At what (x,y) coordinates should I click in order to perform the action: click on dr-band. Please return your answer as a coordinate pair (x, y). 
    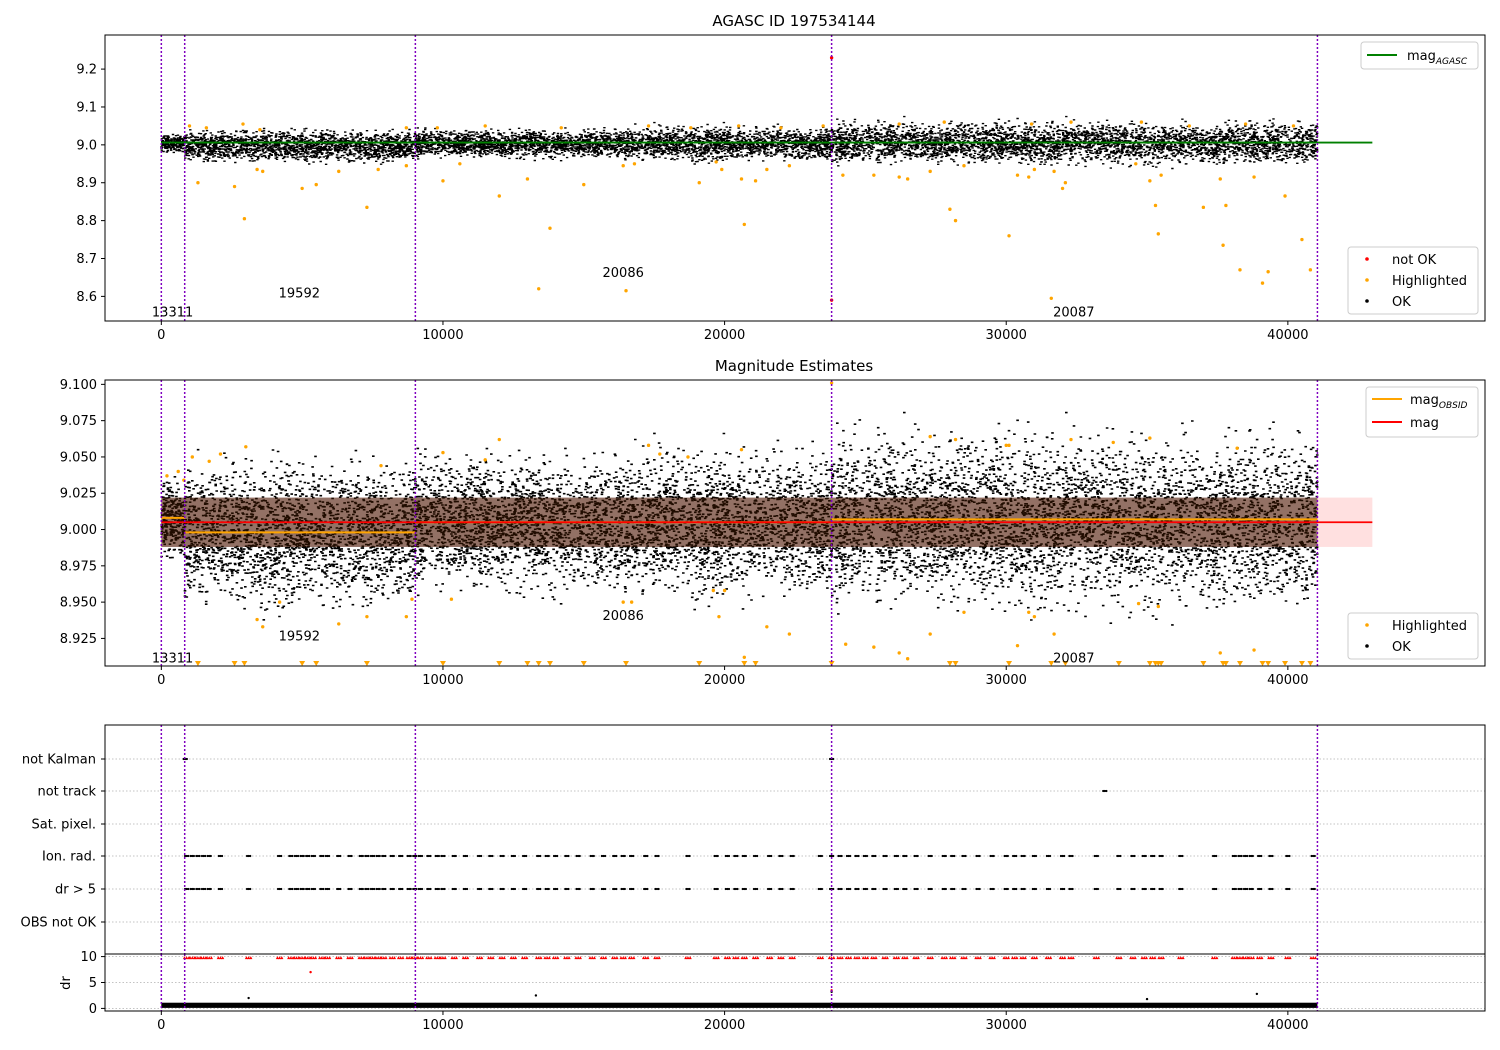
    Looking at the image, I should click on (739, 1005).